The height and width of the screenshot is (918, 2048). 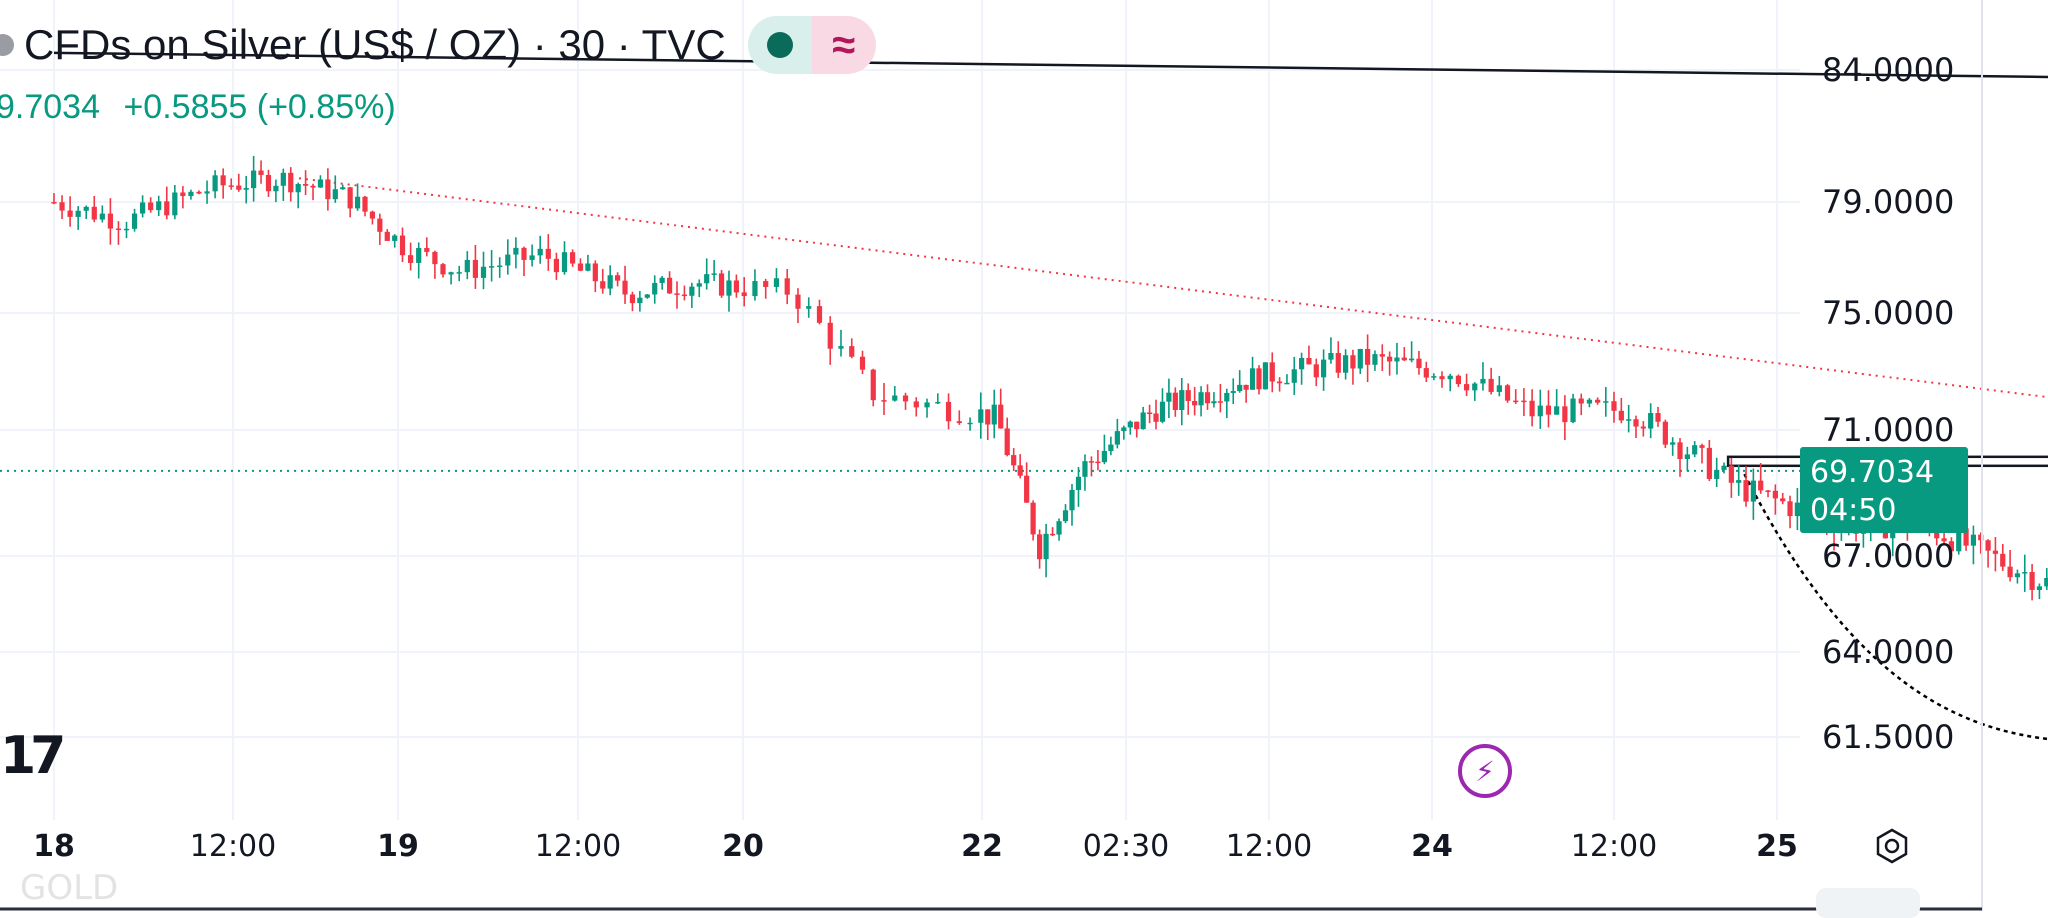 I want to click on resistance-rectangle, so click(x=1887, y=461).